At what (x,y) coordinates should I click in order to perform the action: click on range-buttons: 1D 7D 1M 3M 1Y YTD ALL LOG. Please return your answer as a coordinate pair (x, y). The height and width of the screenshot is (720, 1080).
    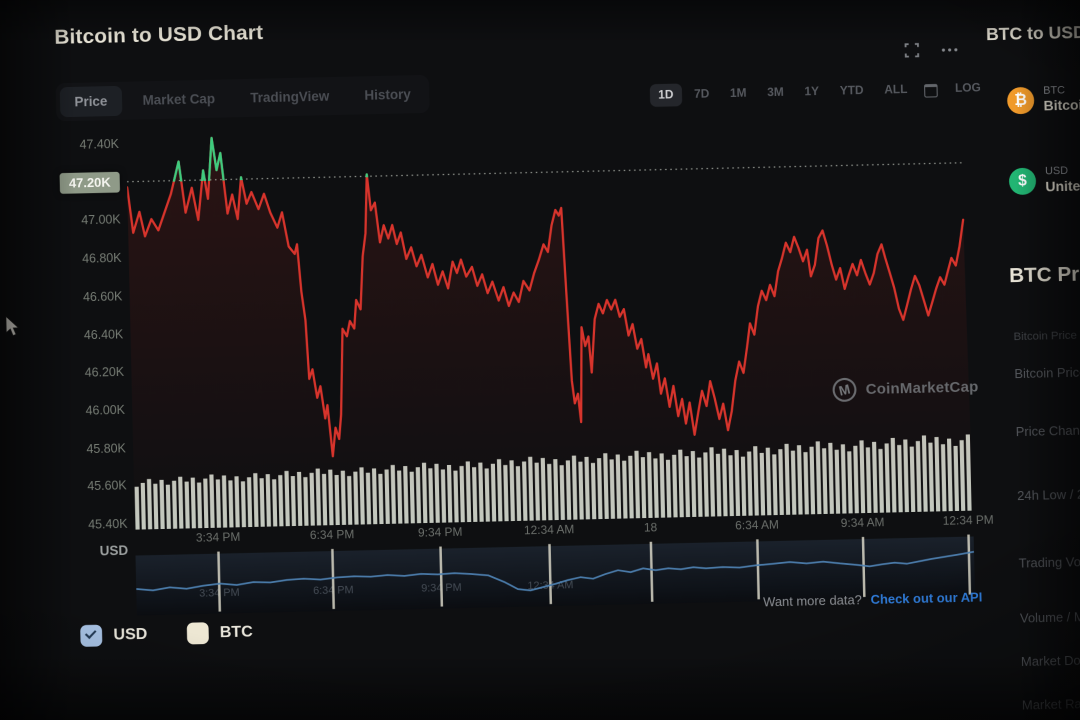
    Looking at the image, I should click on (819, 92).